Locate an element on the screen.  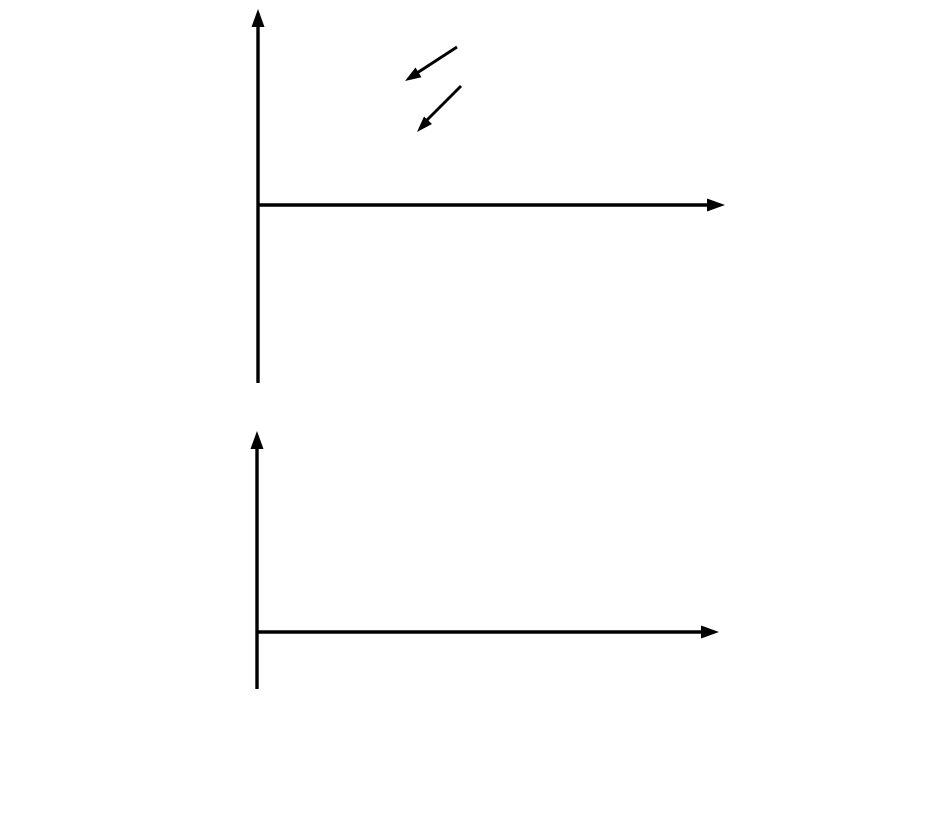
top-x-axis-arrow-icon is located at coordinates (716, 205).